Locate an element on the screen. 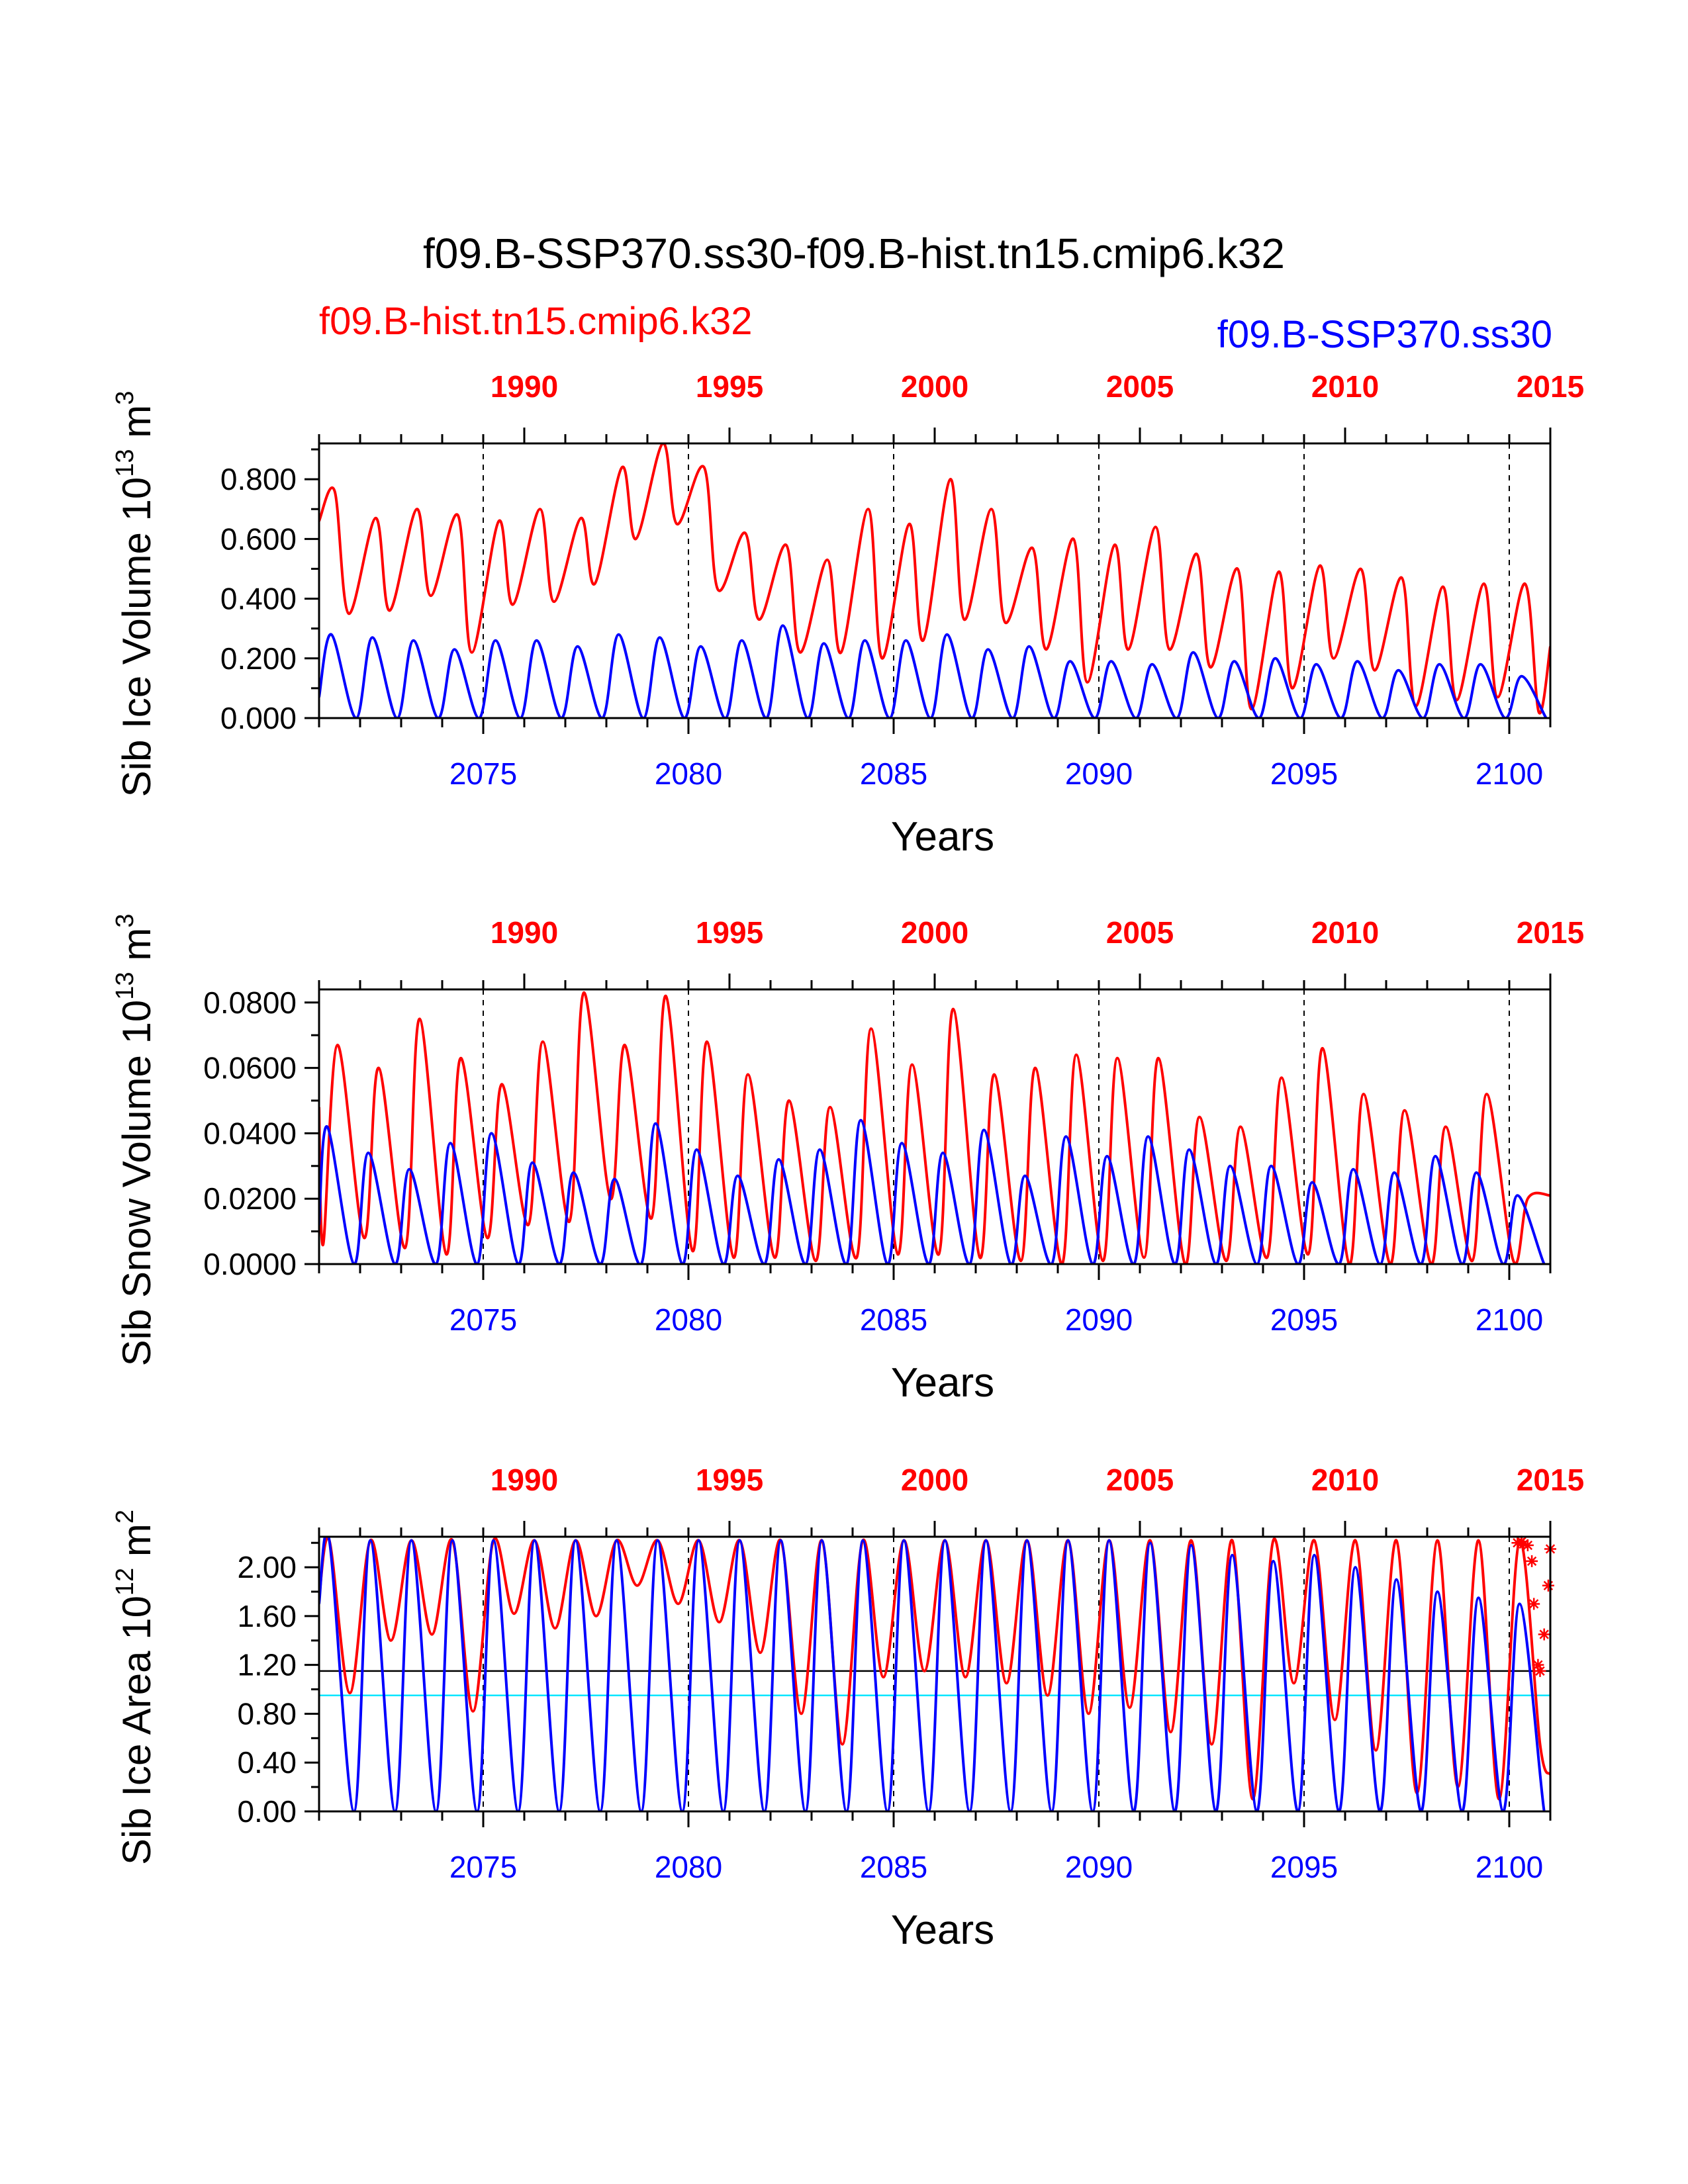 The height and width of the screenshot is (2184, 1688). y-axis-label: Sib Snow Volume 1013 m3 is located at coordinates (135, 1140).